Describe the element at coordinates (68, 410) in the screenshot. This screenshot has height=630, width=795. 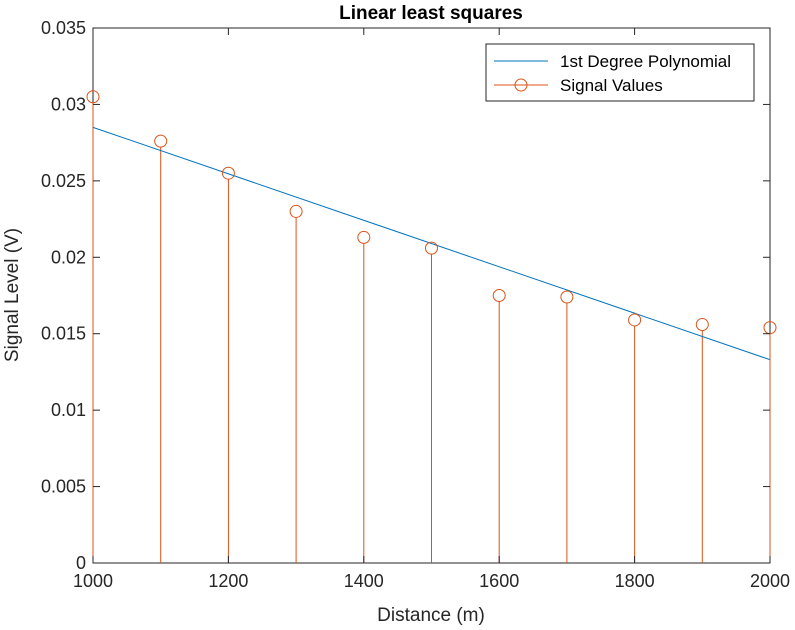
I see `y-tick-label: 0.01` at that location.